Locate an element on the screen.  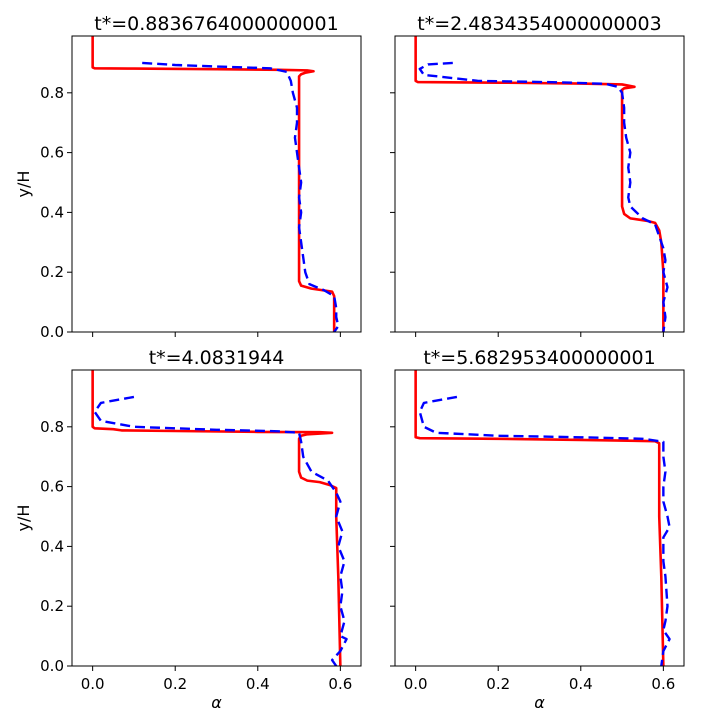
subplot-title: t*=0.8836764000000001 is located at coordinates (216, 24).